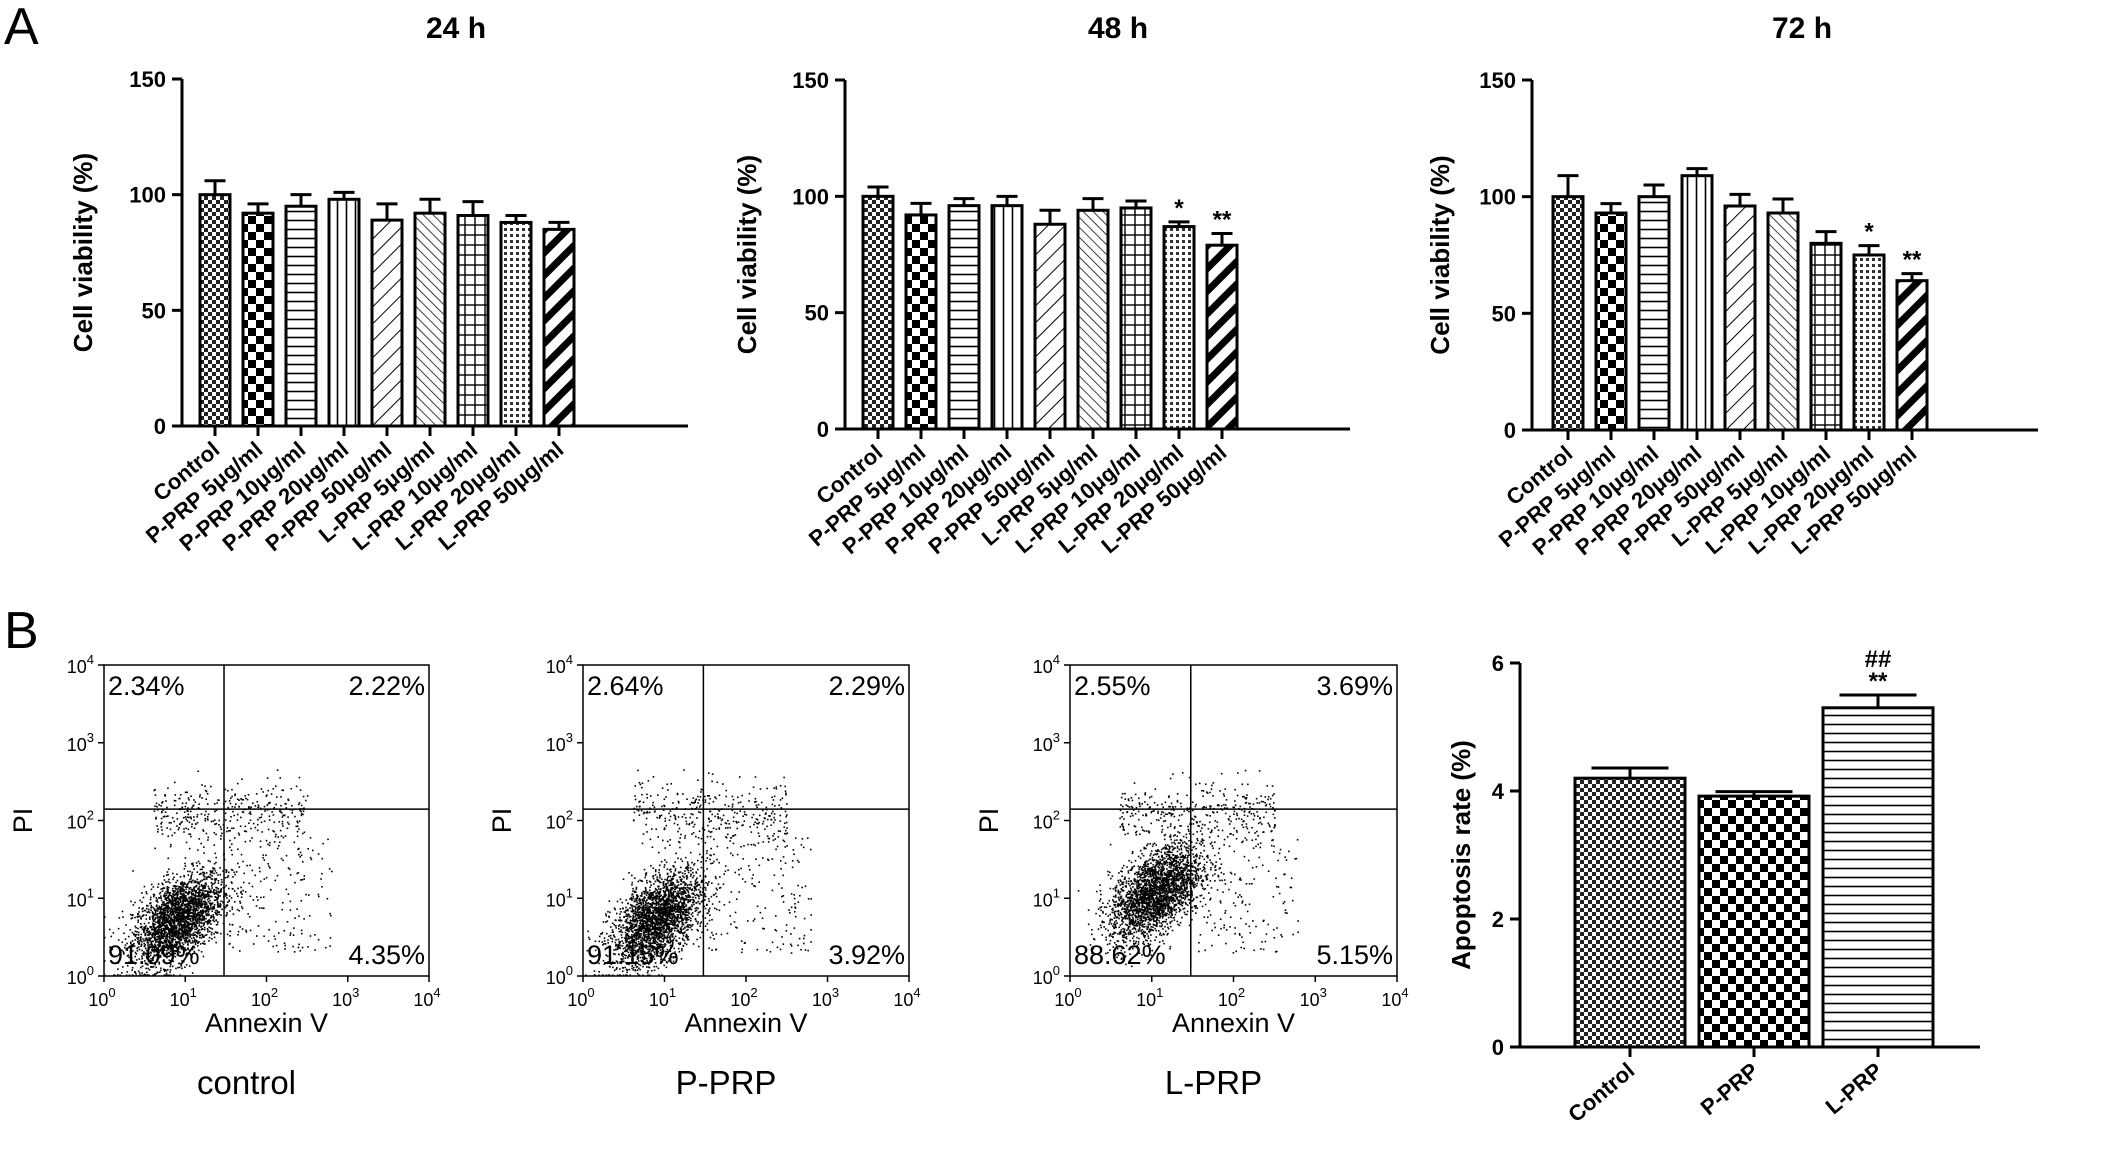  I want to click on bar, so click(1222, 337).